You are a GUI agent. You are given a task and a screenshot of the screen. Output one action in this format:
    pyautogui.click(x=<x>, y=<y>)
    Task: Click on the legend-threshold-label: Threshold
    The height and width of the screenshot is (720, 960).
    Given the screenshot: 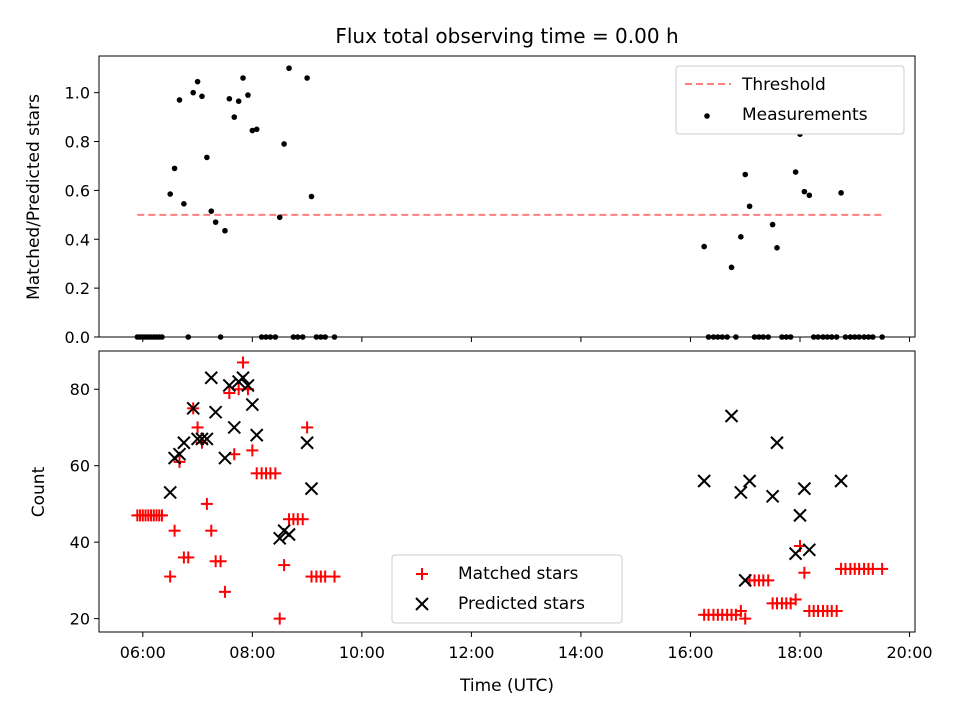 What is the action you would take?
    pyautogui.click(x=783, y=85)
    